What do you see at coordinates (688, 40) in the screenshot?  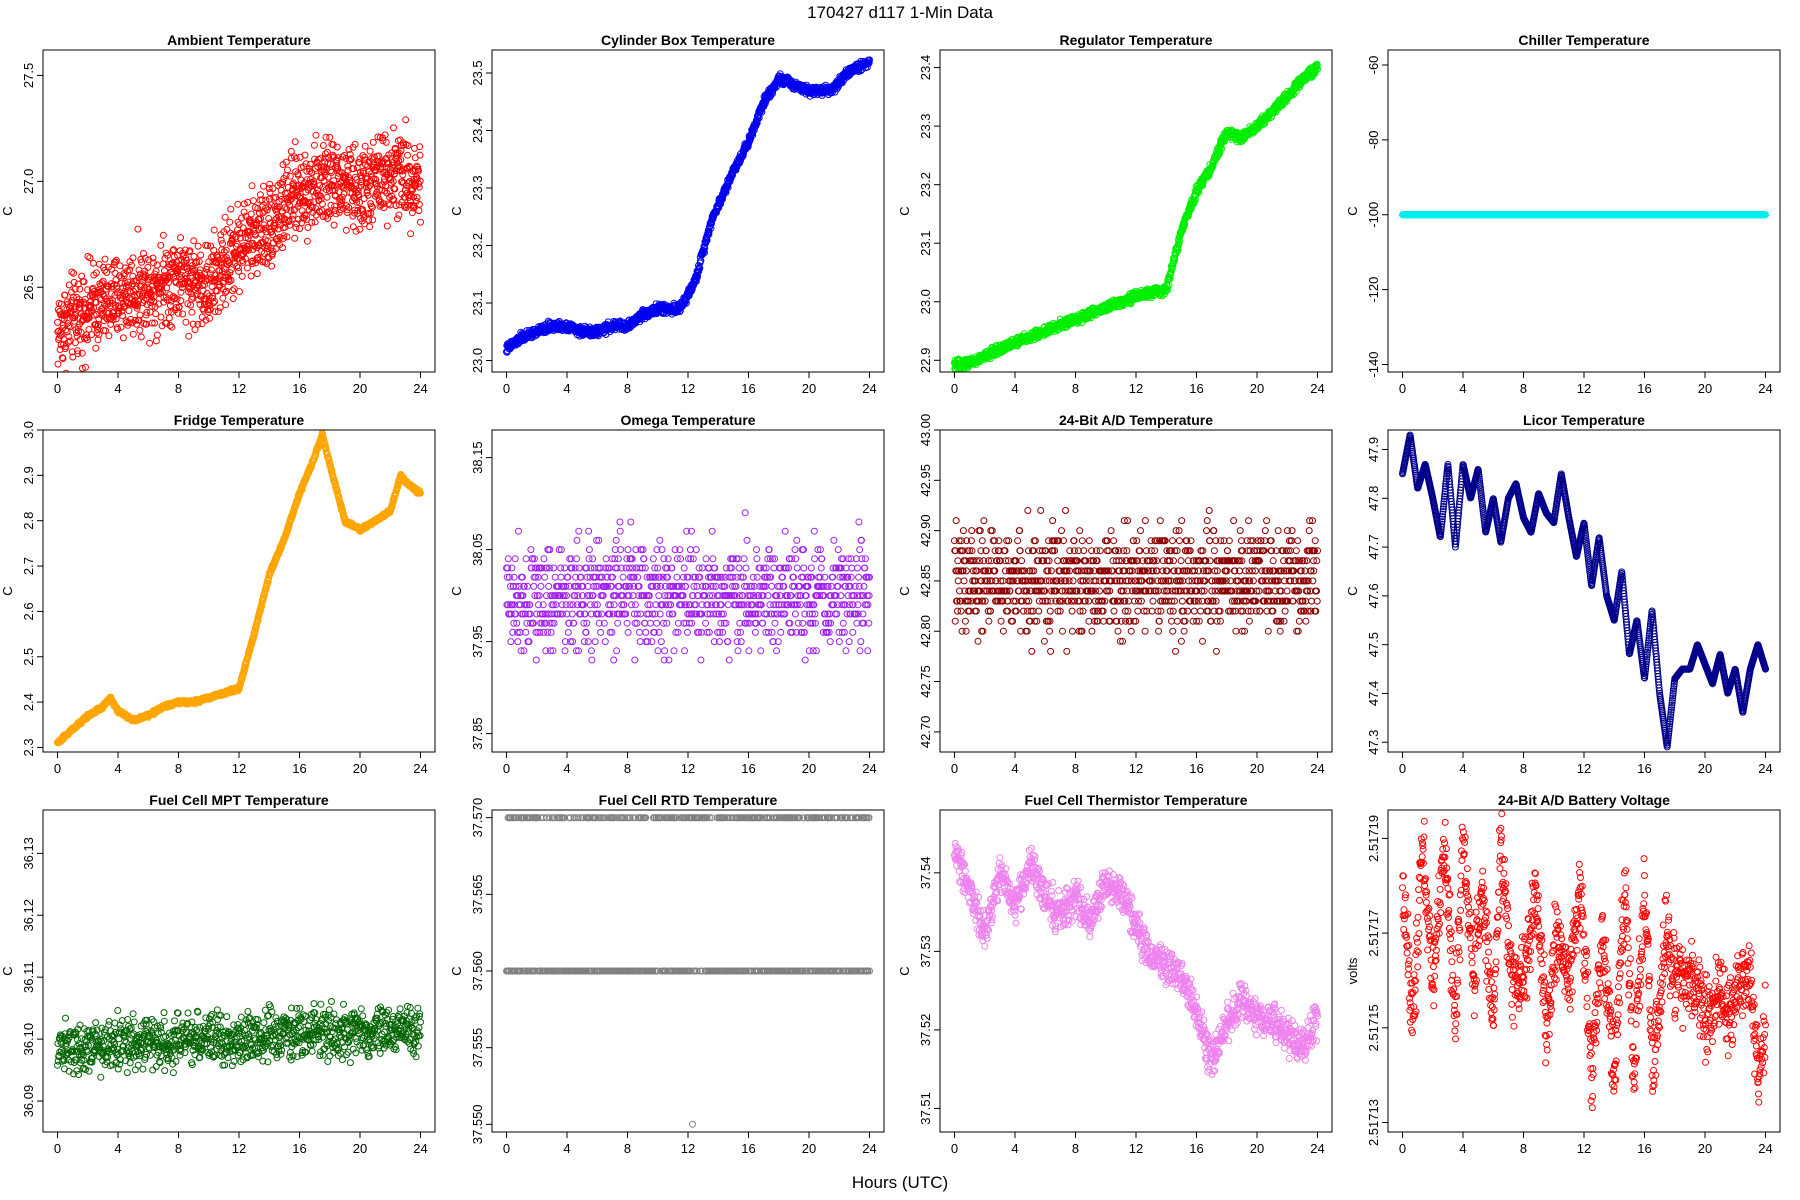 I see `panel-title: Cylinder Box Temperature` at bounding box center [688, 40].